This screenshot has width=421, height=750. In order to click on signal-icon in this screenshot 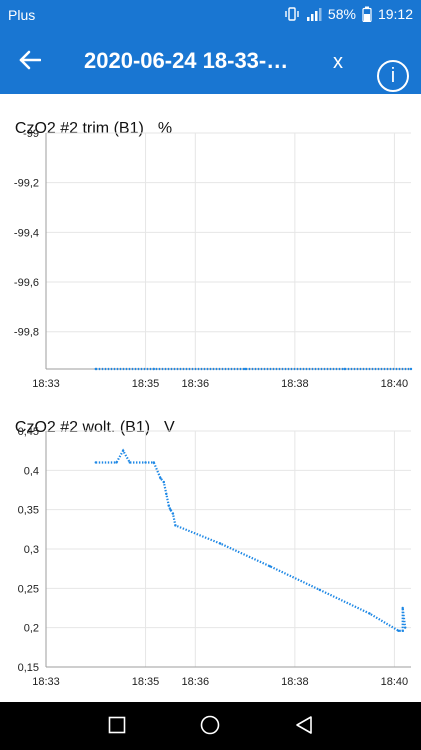, I will do `click(314, 14)`.